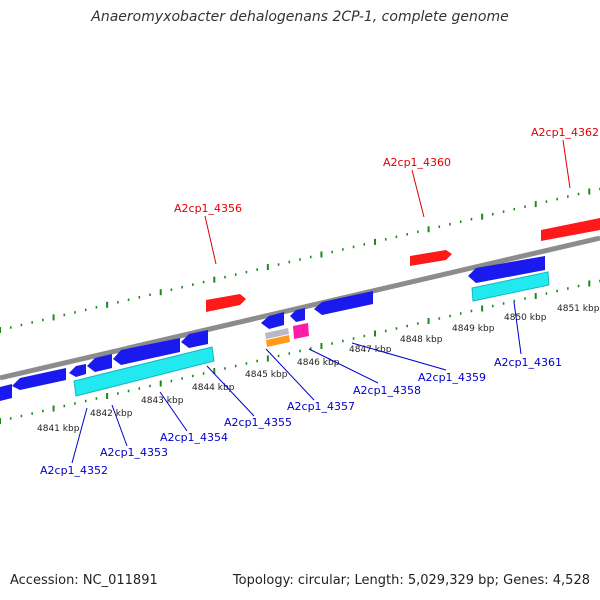 The image size is (600, 600). Describe the element at coordinates (473, 329) in the screenshot. I see `scale-label: 4849 kbp` at that location.